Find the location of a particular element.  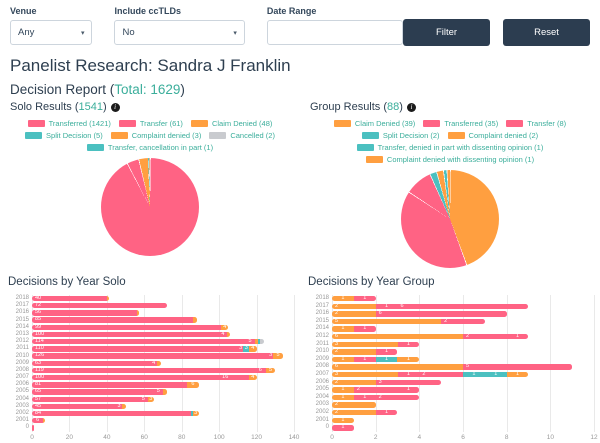

bar-row: 6 is located at coordinates (163, 420).